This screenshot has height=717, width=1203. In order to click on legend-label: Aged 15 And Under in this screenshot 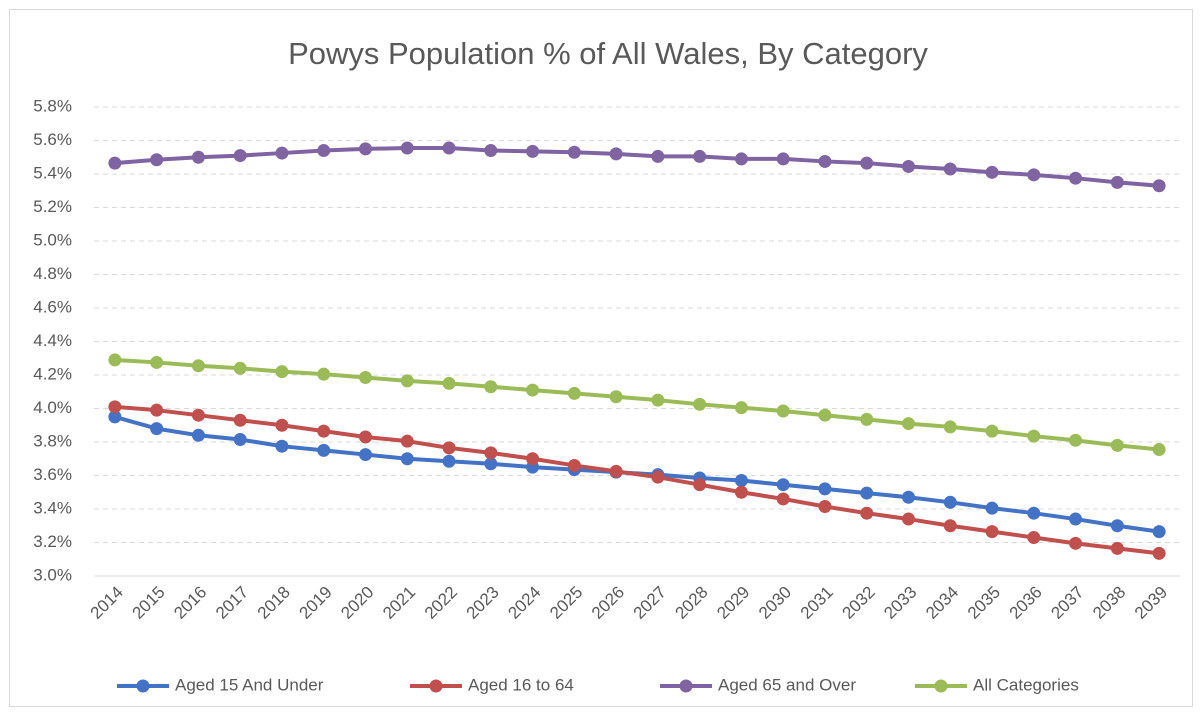, I will do `click(249, 684)`.